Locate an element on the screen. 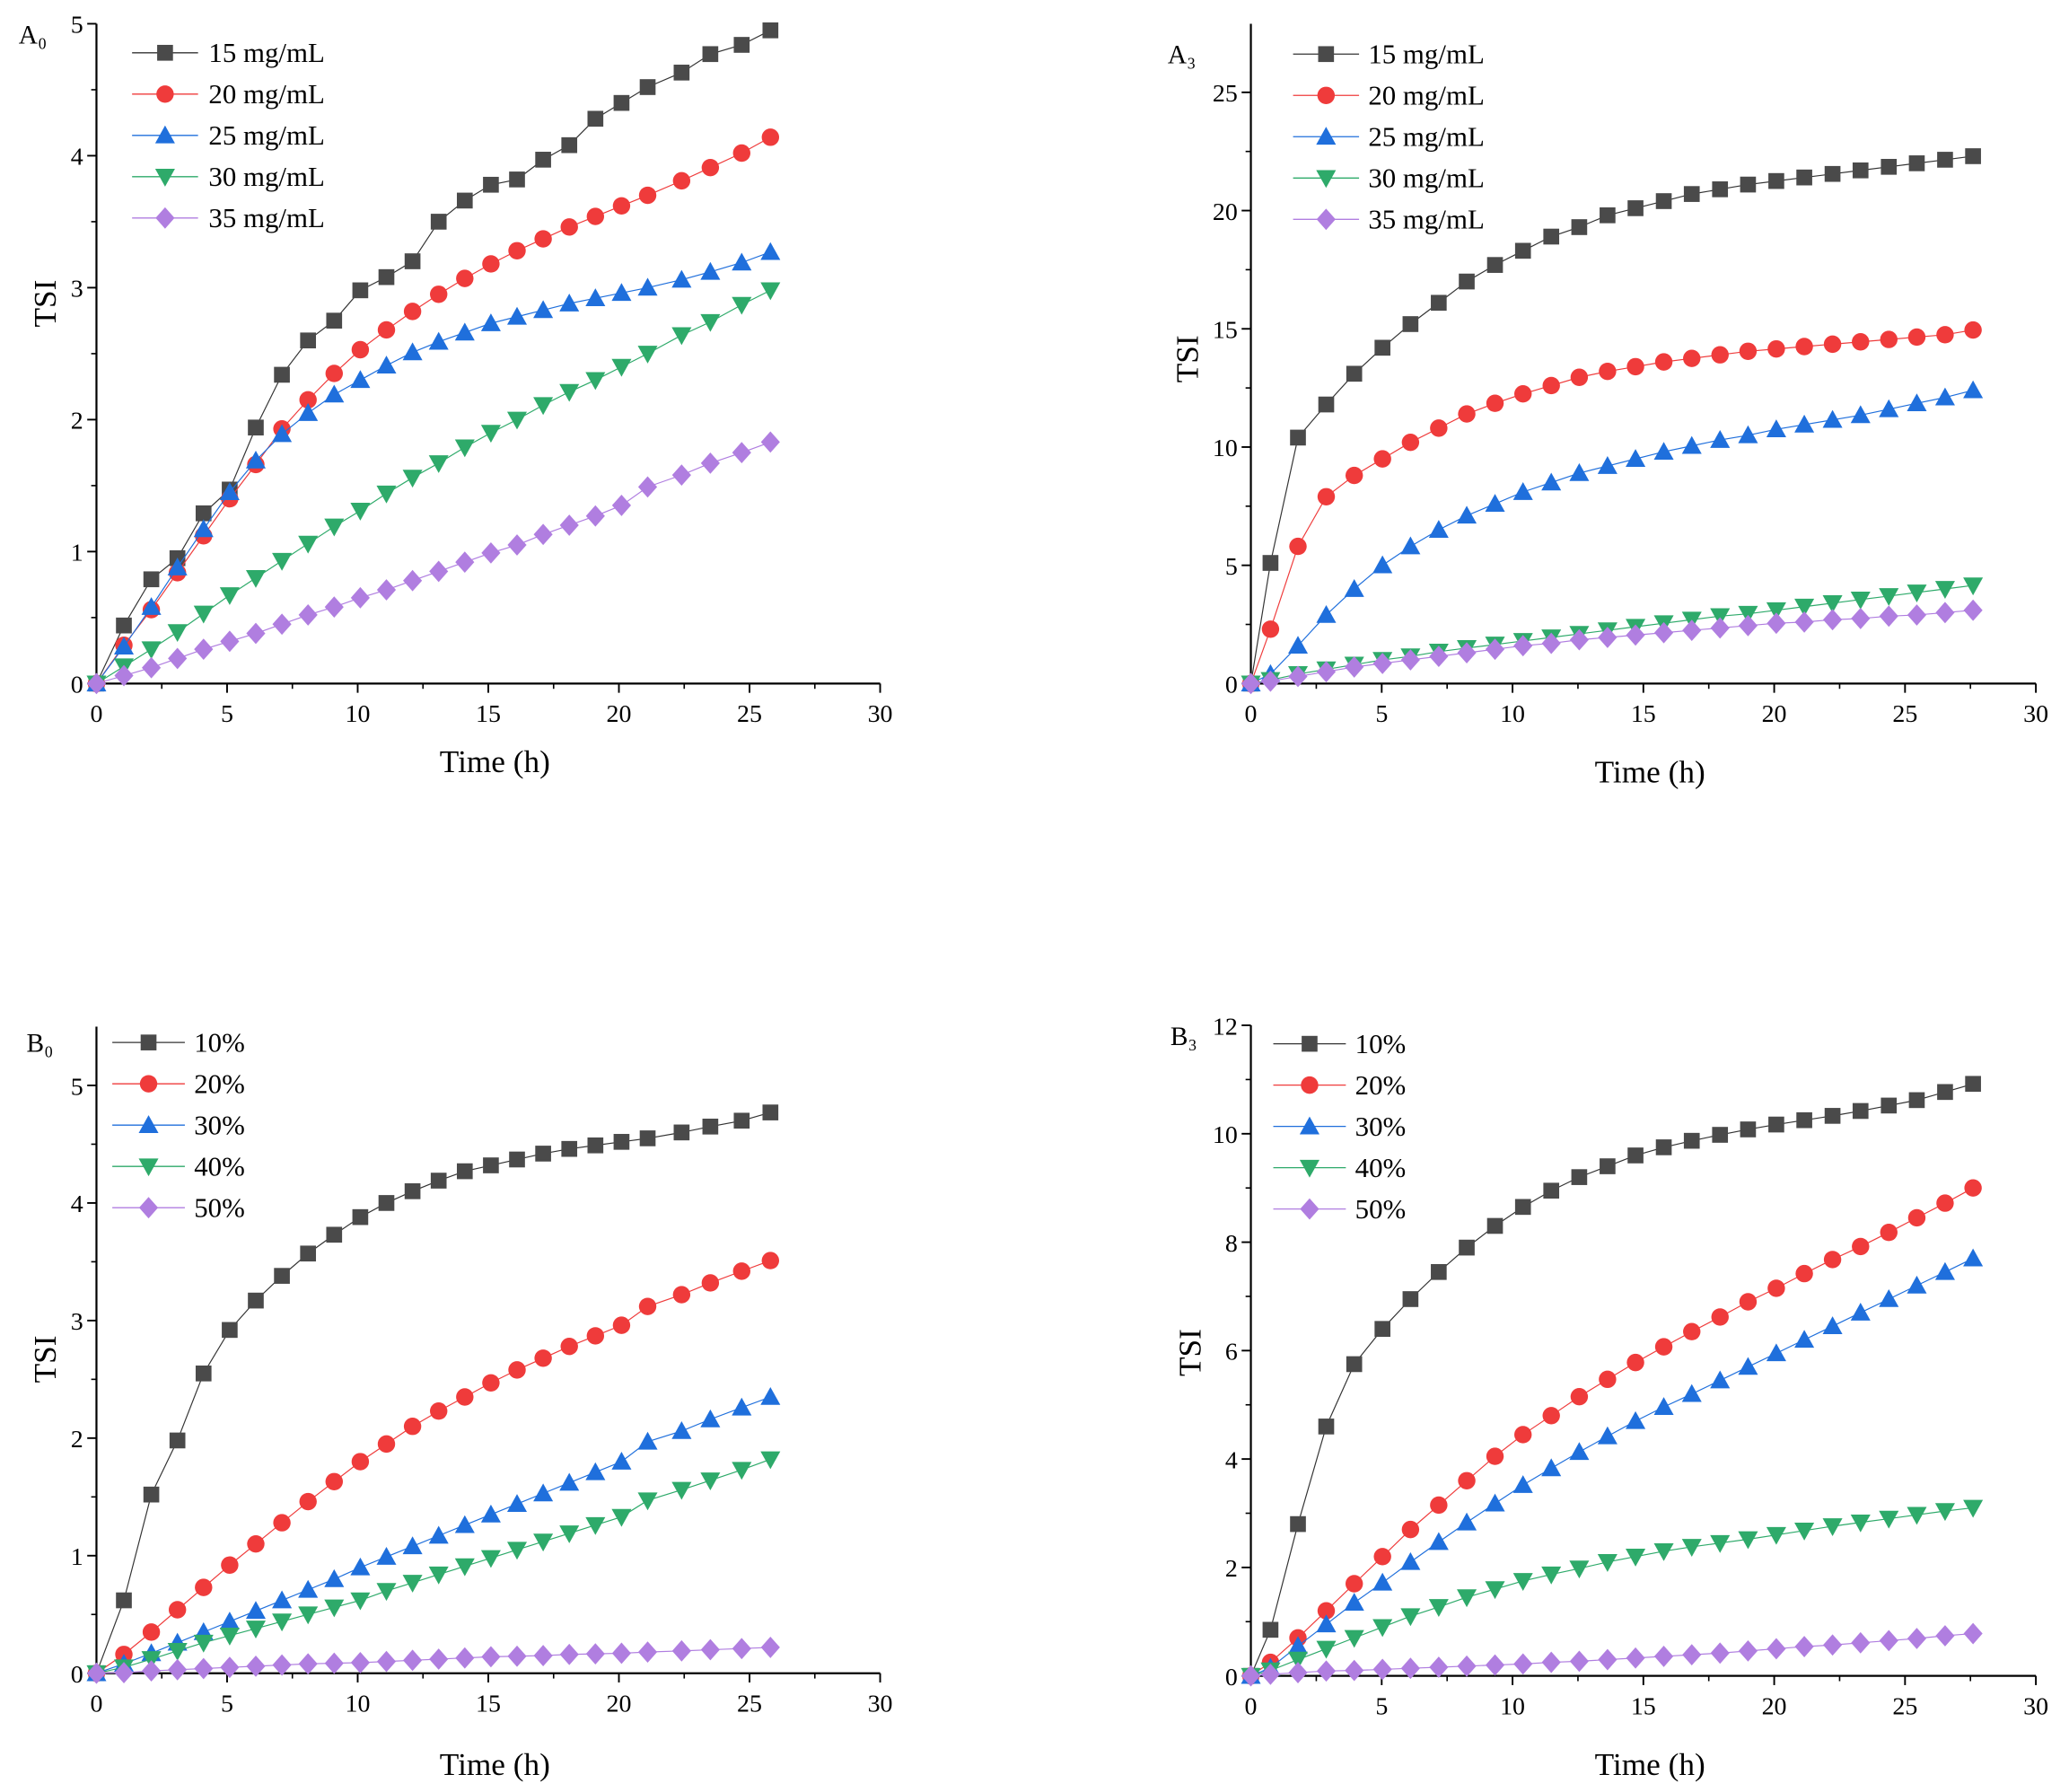  series-line is located at coordinates (433, 357).